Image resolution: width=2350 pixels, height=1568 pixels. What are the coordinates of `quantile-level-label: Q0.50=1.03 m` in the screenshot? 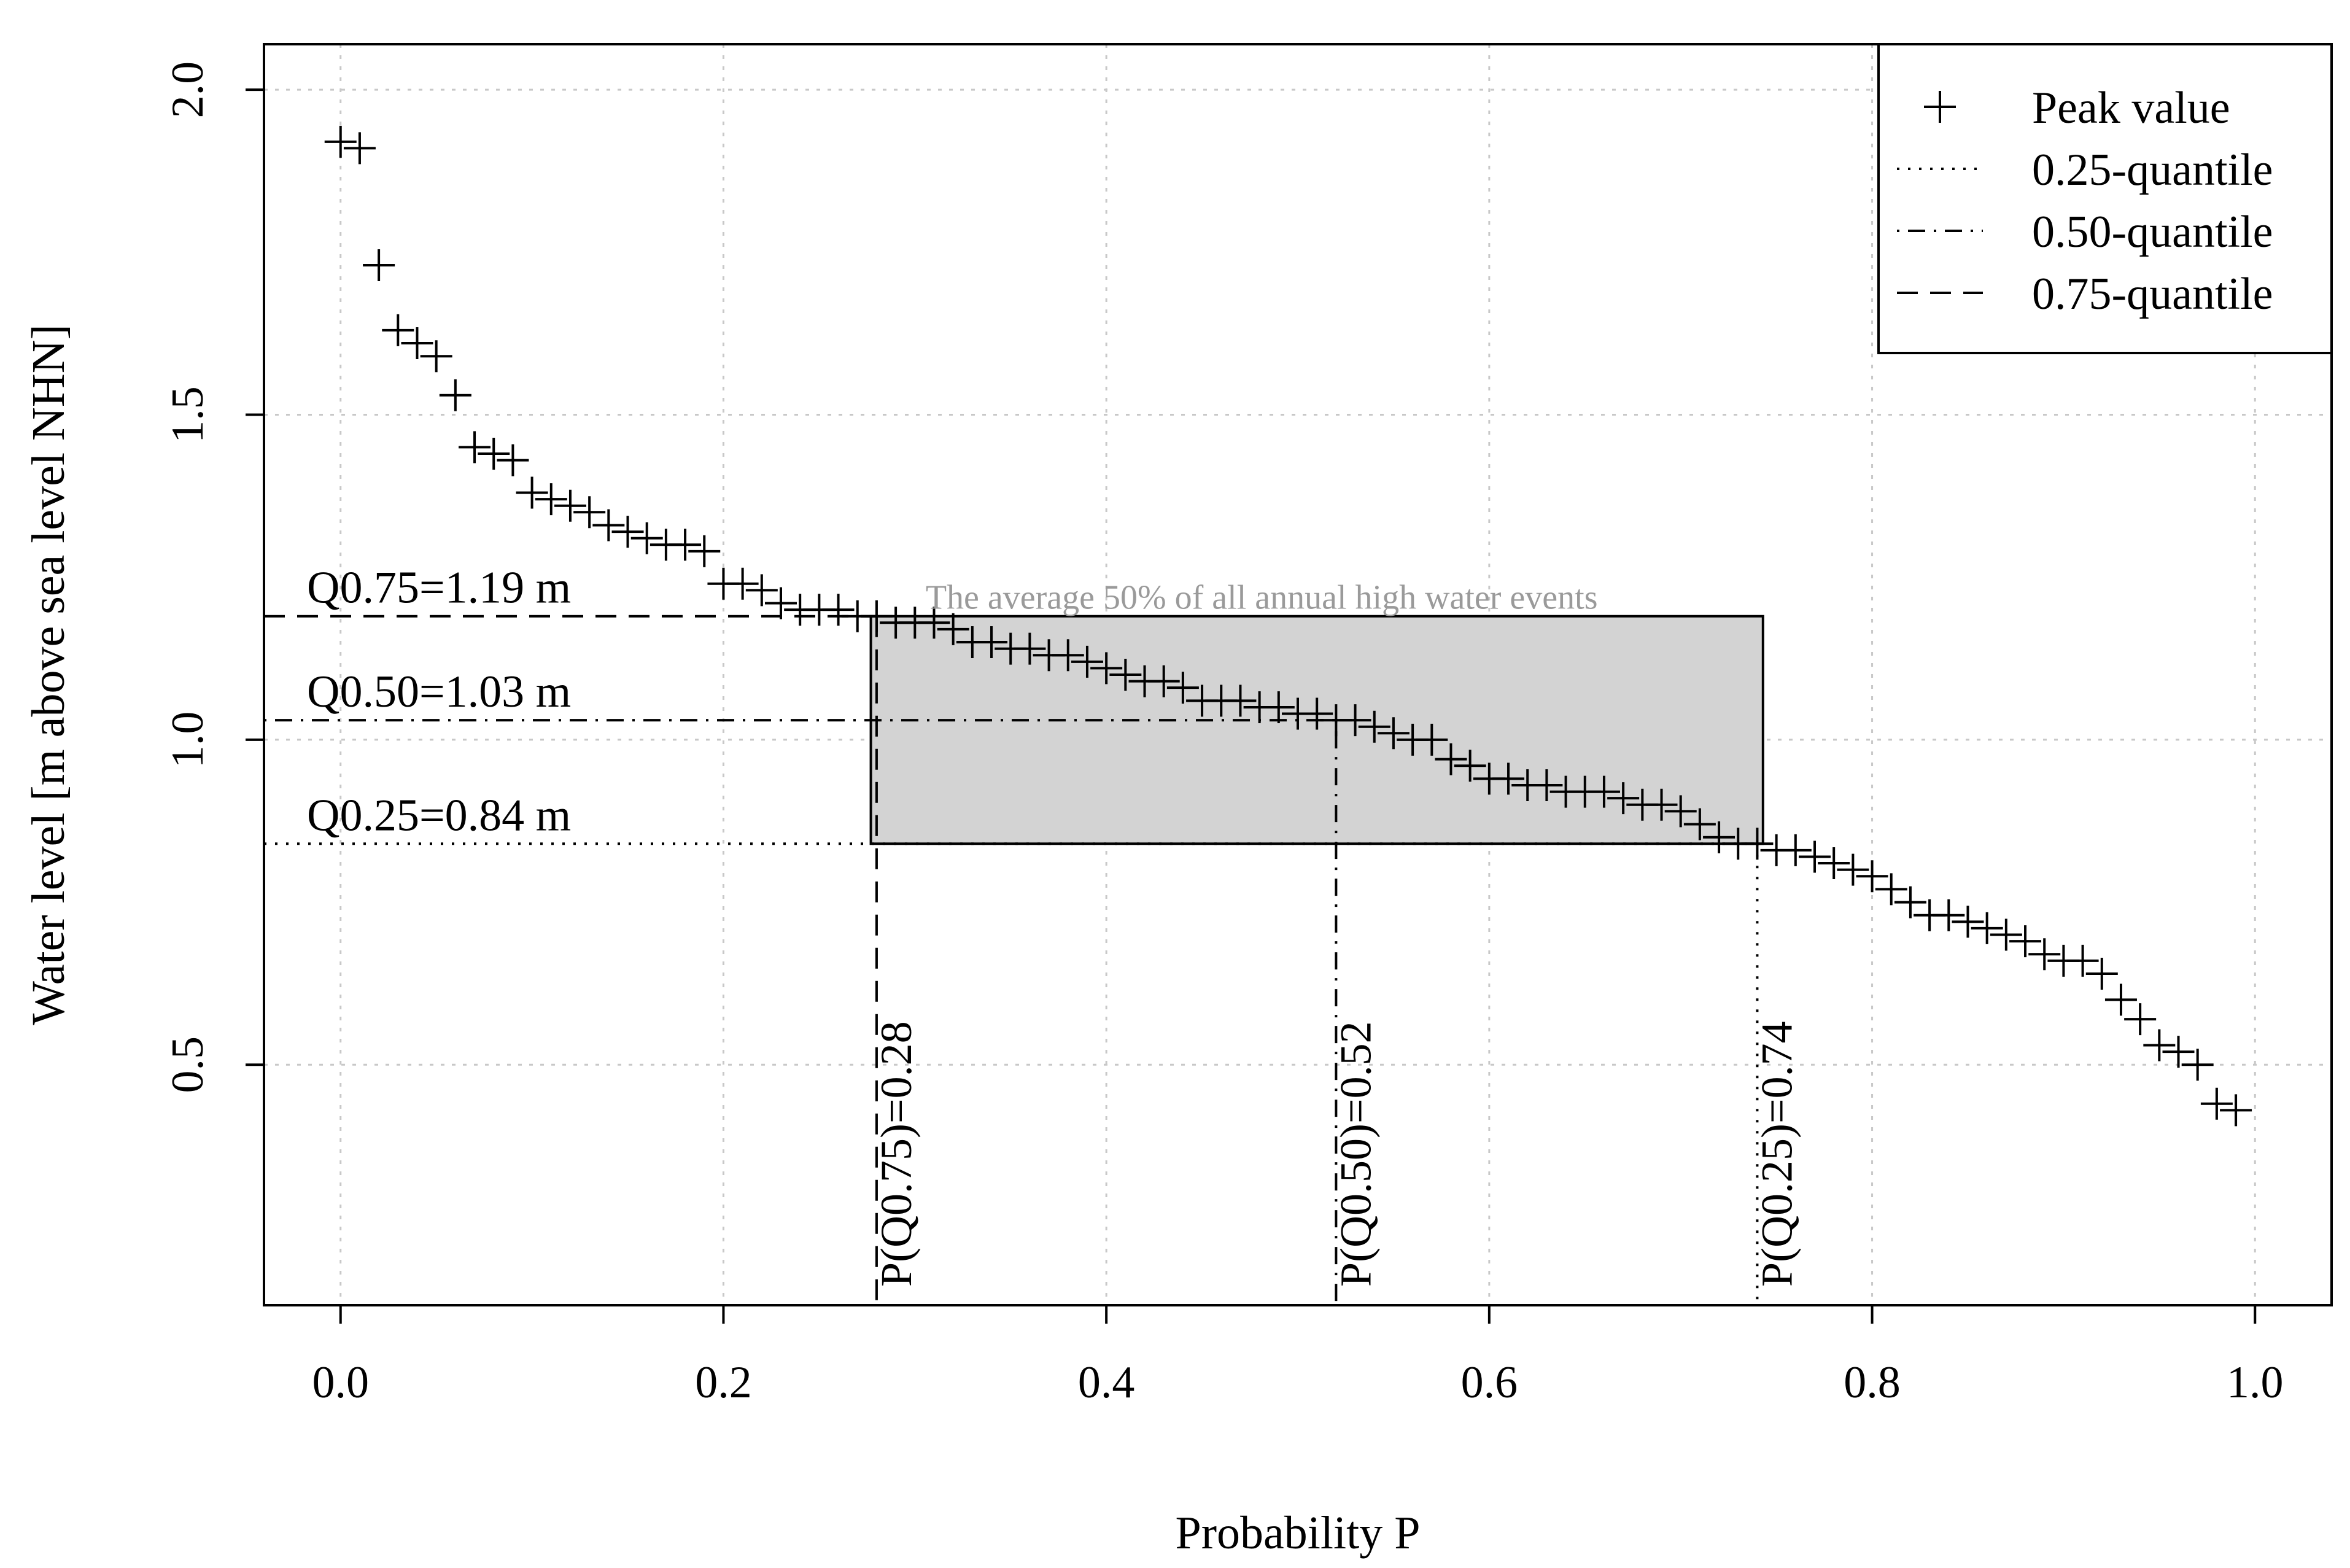 It's located at (439, 692).